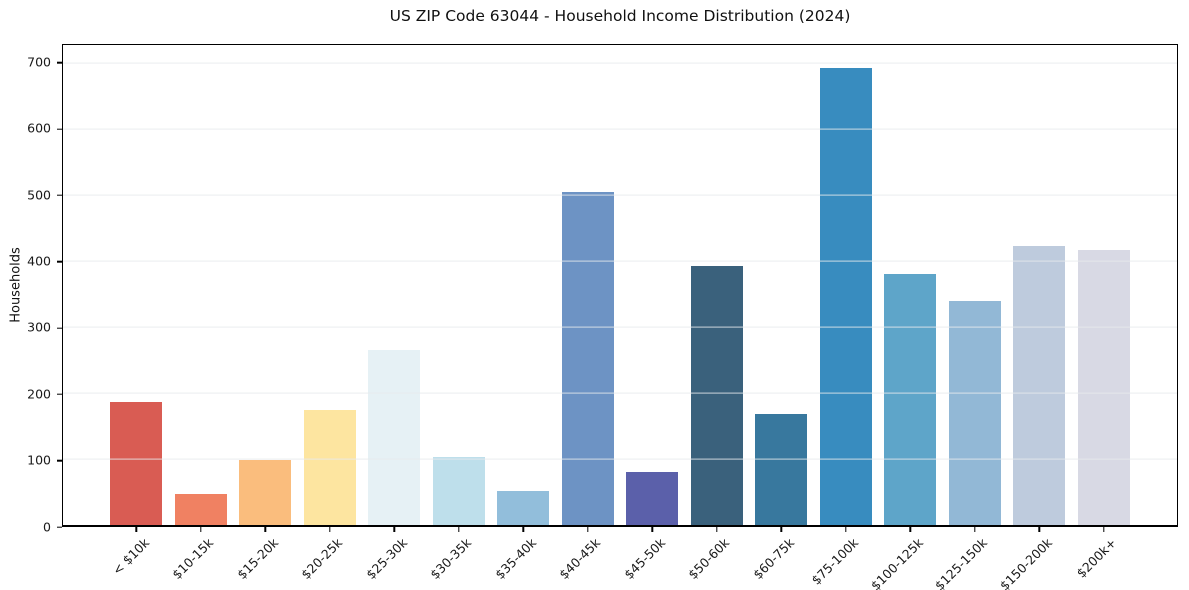  Describe the element at coordinates (265, 313) in the screenshot. I see `bar-slot: $15-20k` at that location.